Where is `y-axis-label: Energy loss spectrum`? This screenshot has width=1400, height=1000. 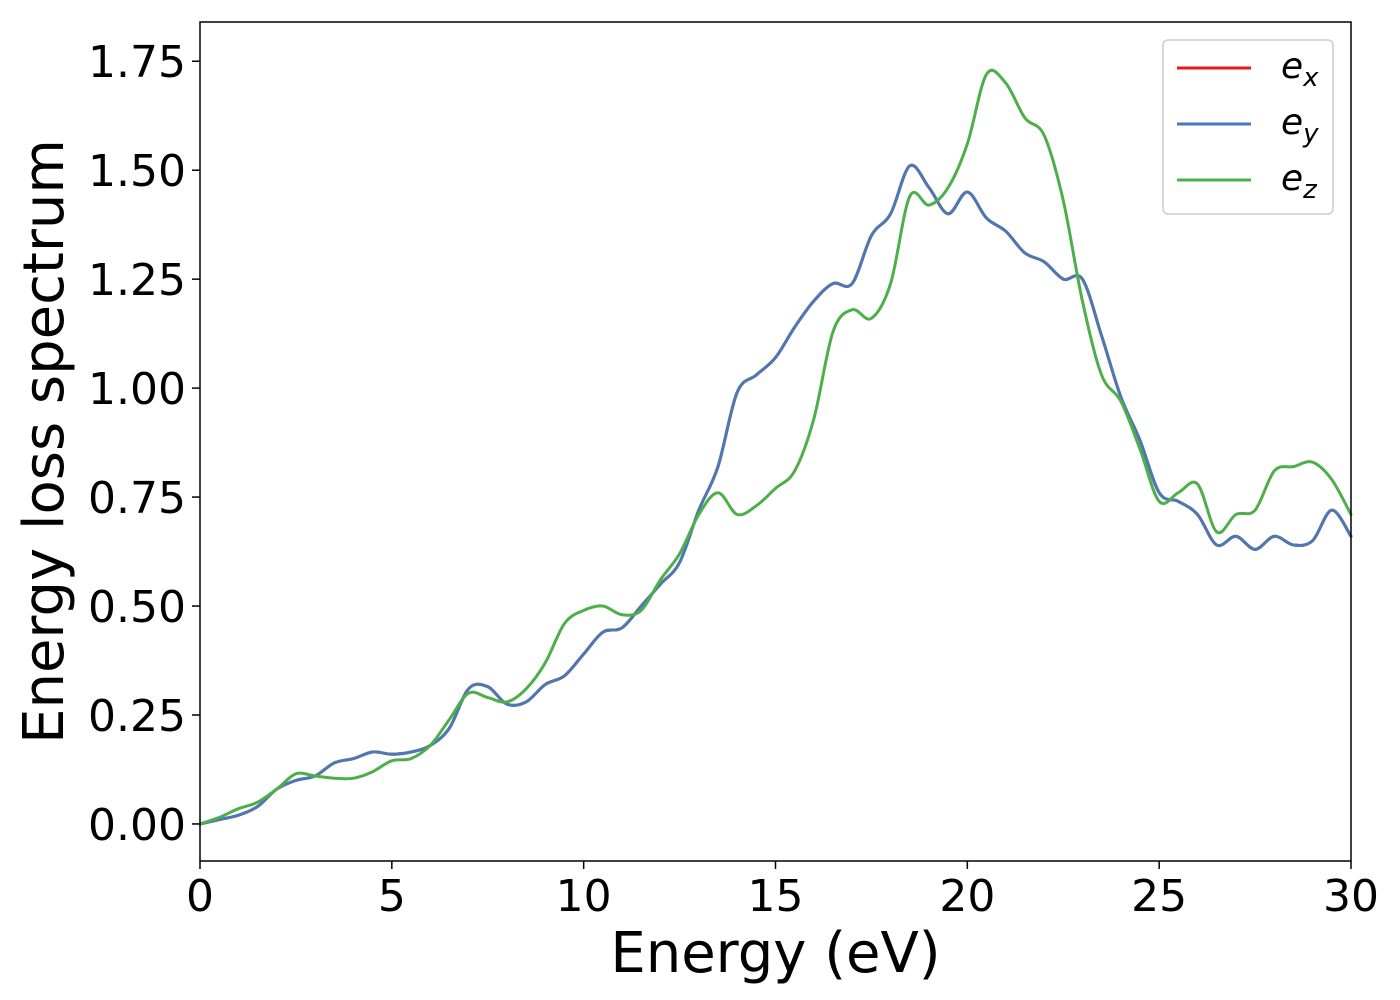
y-axis-label: Energy loss spectrum is located at coordinates (44, 441).